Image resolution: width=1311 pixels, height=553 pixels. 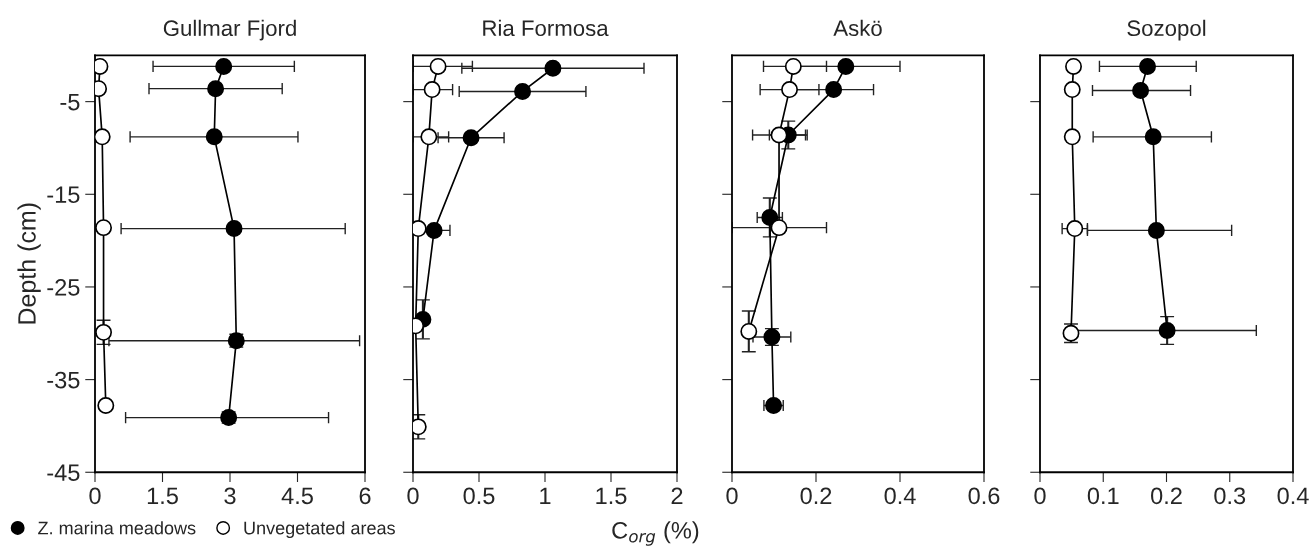 What do you see at coordinates (63, 195) in the screenshot?
I see `y-tick-label: -15` at bounding box center [63, 195].